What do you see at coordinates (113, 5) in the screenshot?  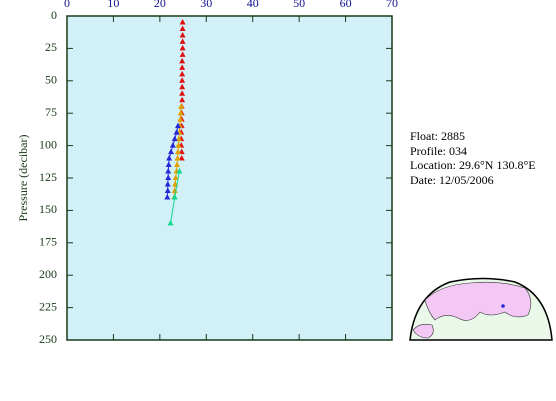 I see `x-tick-label: 10` at bounding box center [113, 5].